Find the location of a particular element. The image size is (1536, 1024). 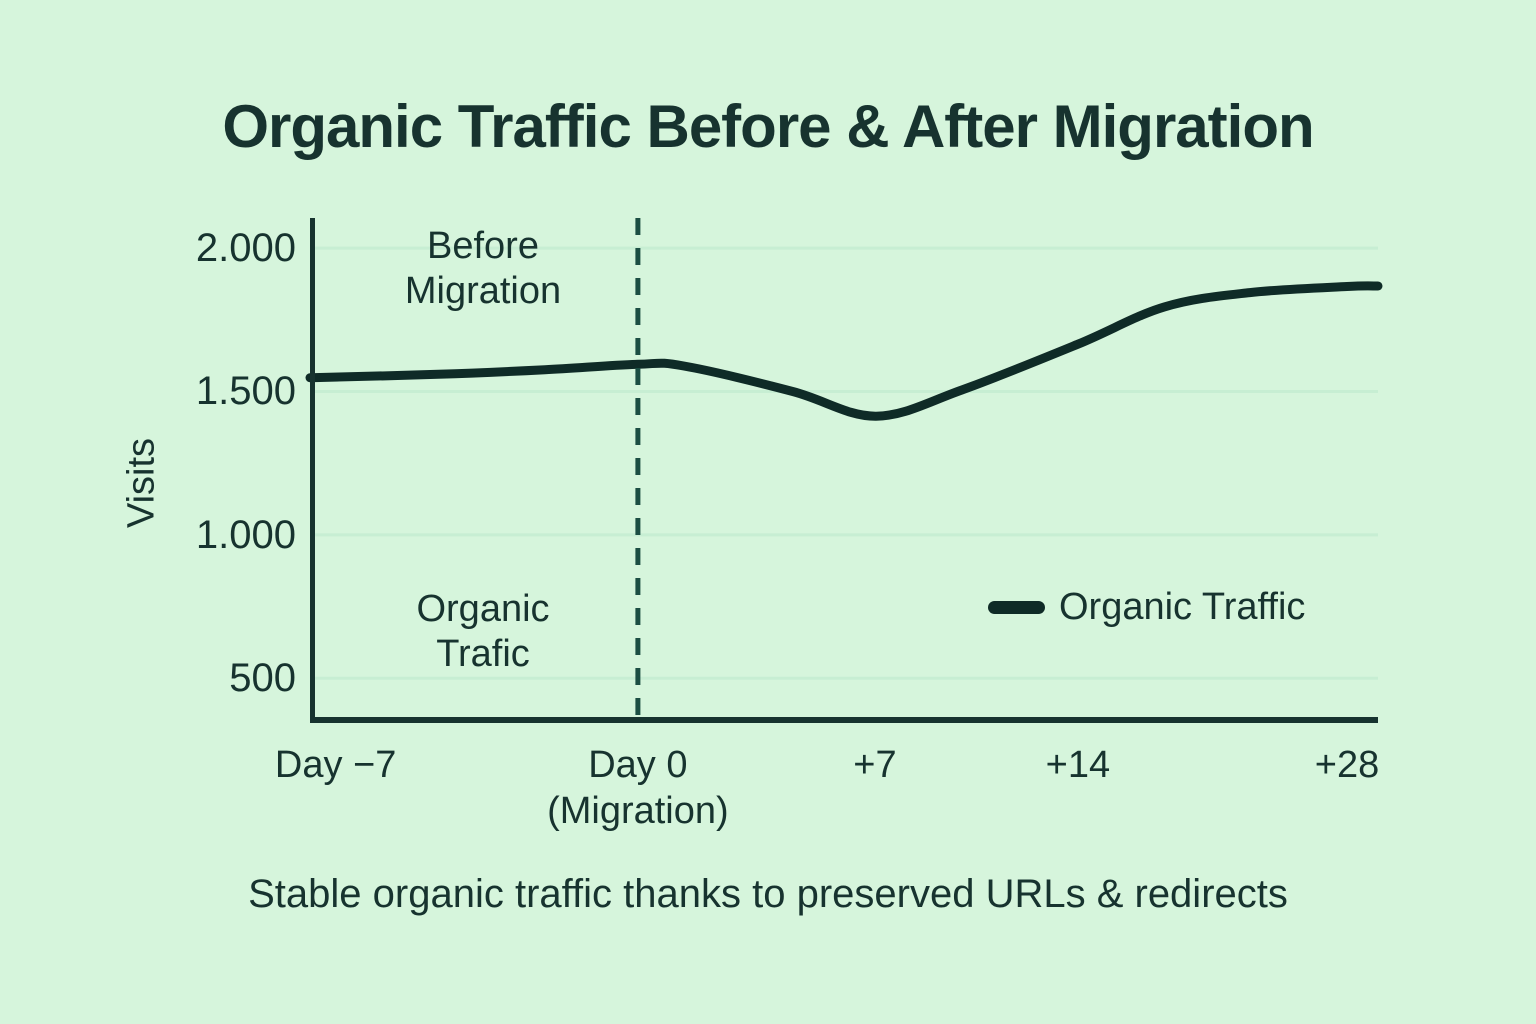

legend: Organic Traffic is located at coordinates (1146, 607).